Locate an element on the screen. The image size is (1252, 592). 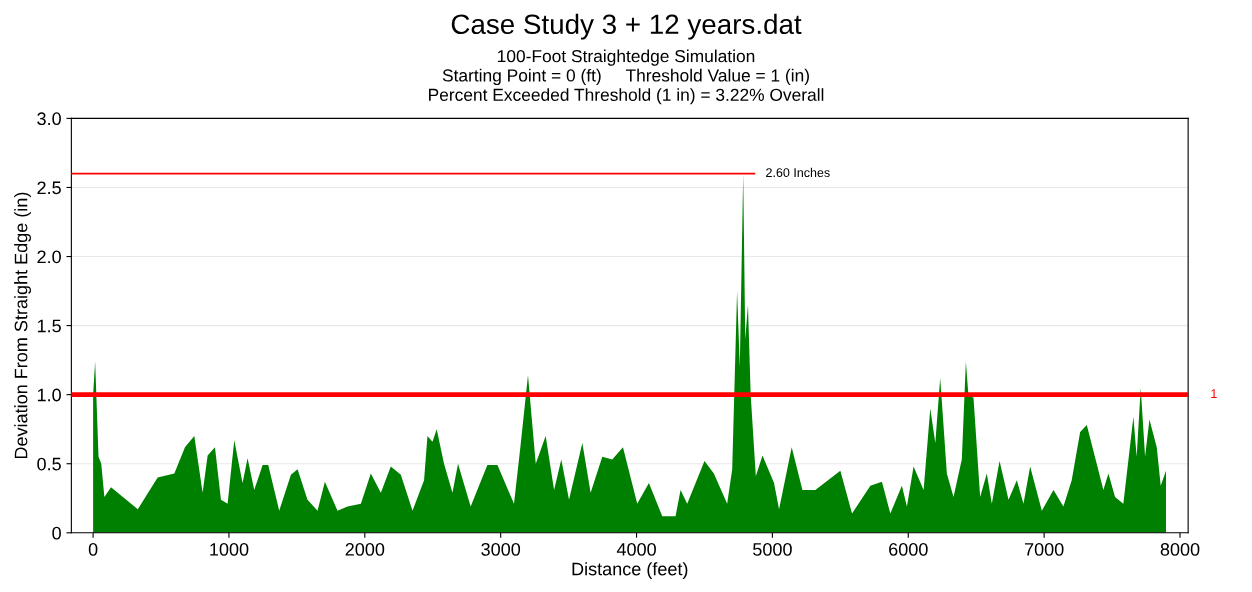
ref-line-label: 2.60 Inches is located at coordinates (798, 172).